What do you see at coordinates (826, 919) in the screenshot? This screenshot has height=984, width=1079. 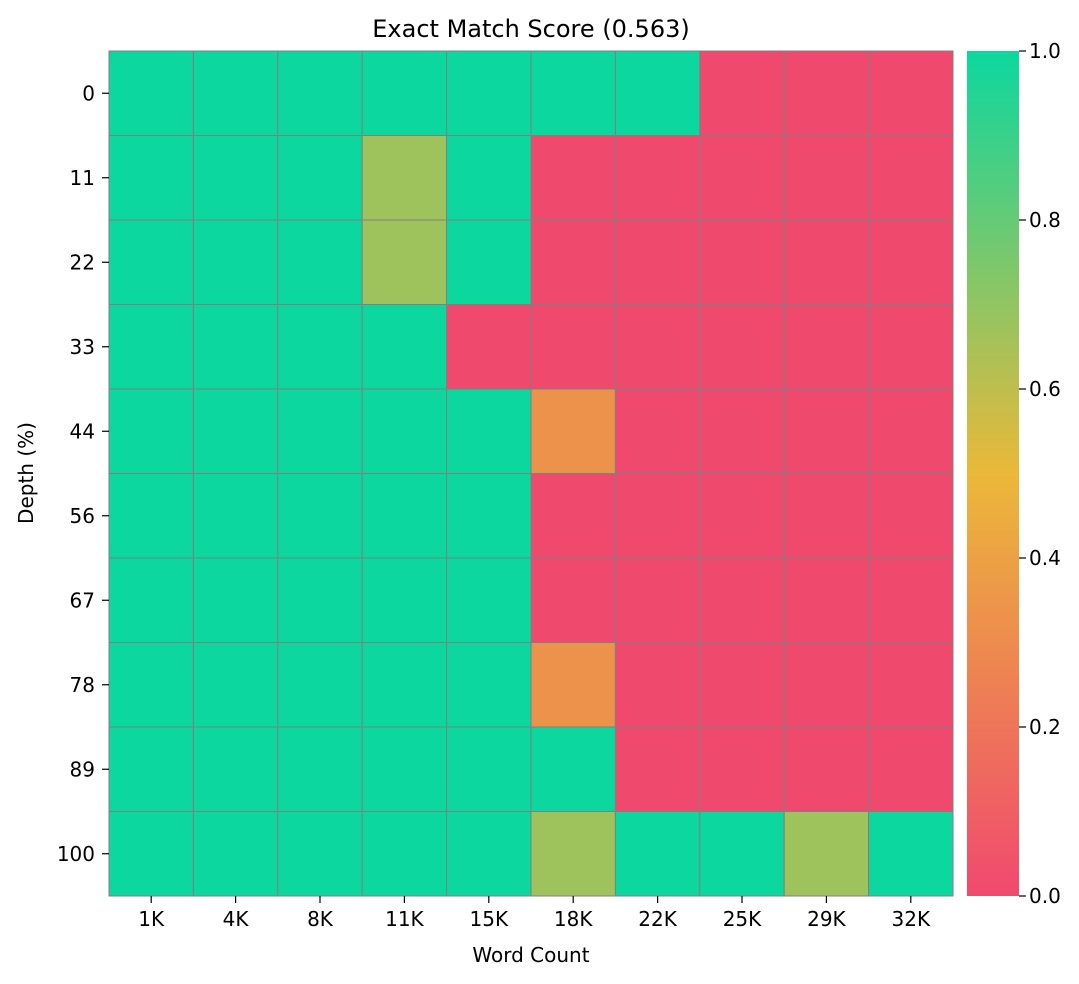 I see `x-tick-label: 29K` at bounding box center [826, 919].